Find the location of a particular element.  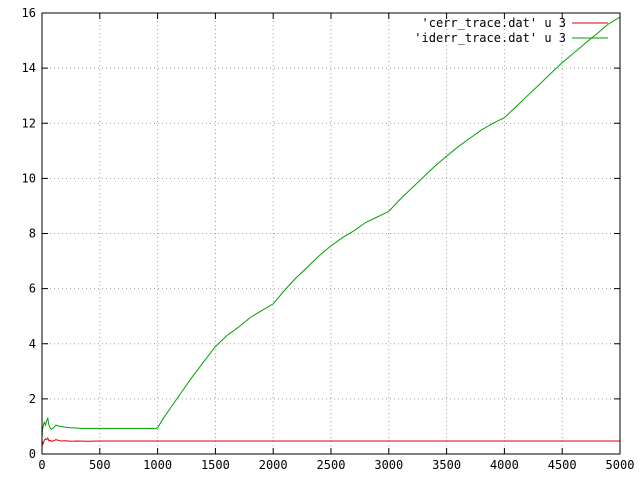

x-tick-label: 5000 is located at coordinates (620, 465).